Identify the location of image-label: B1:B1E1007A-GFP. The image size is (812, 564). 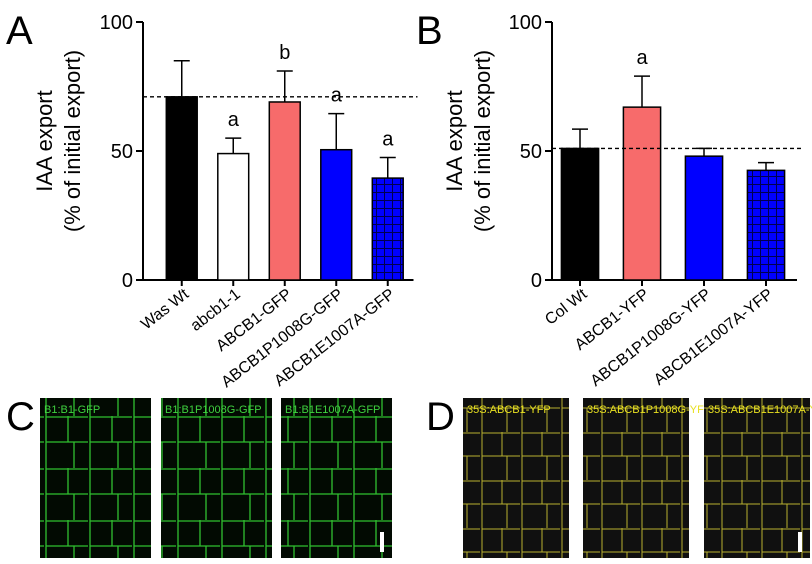
(332, 410).